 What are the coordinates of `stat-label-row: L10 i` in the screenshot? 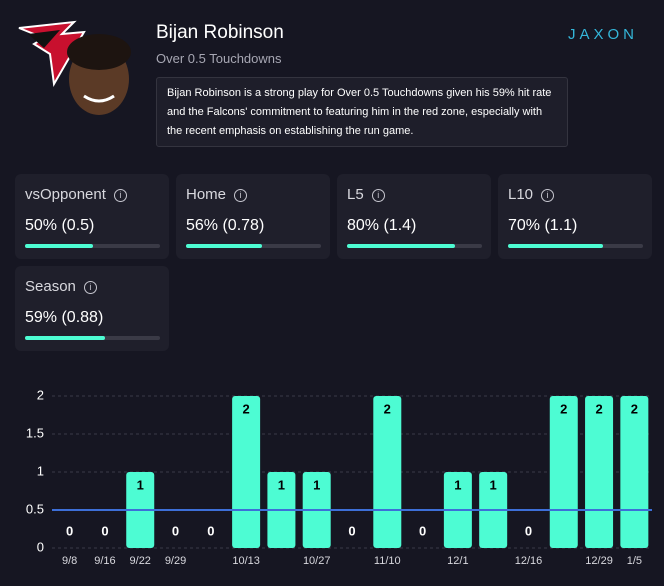 It's located at (531, 194).